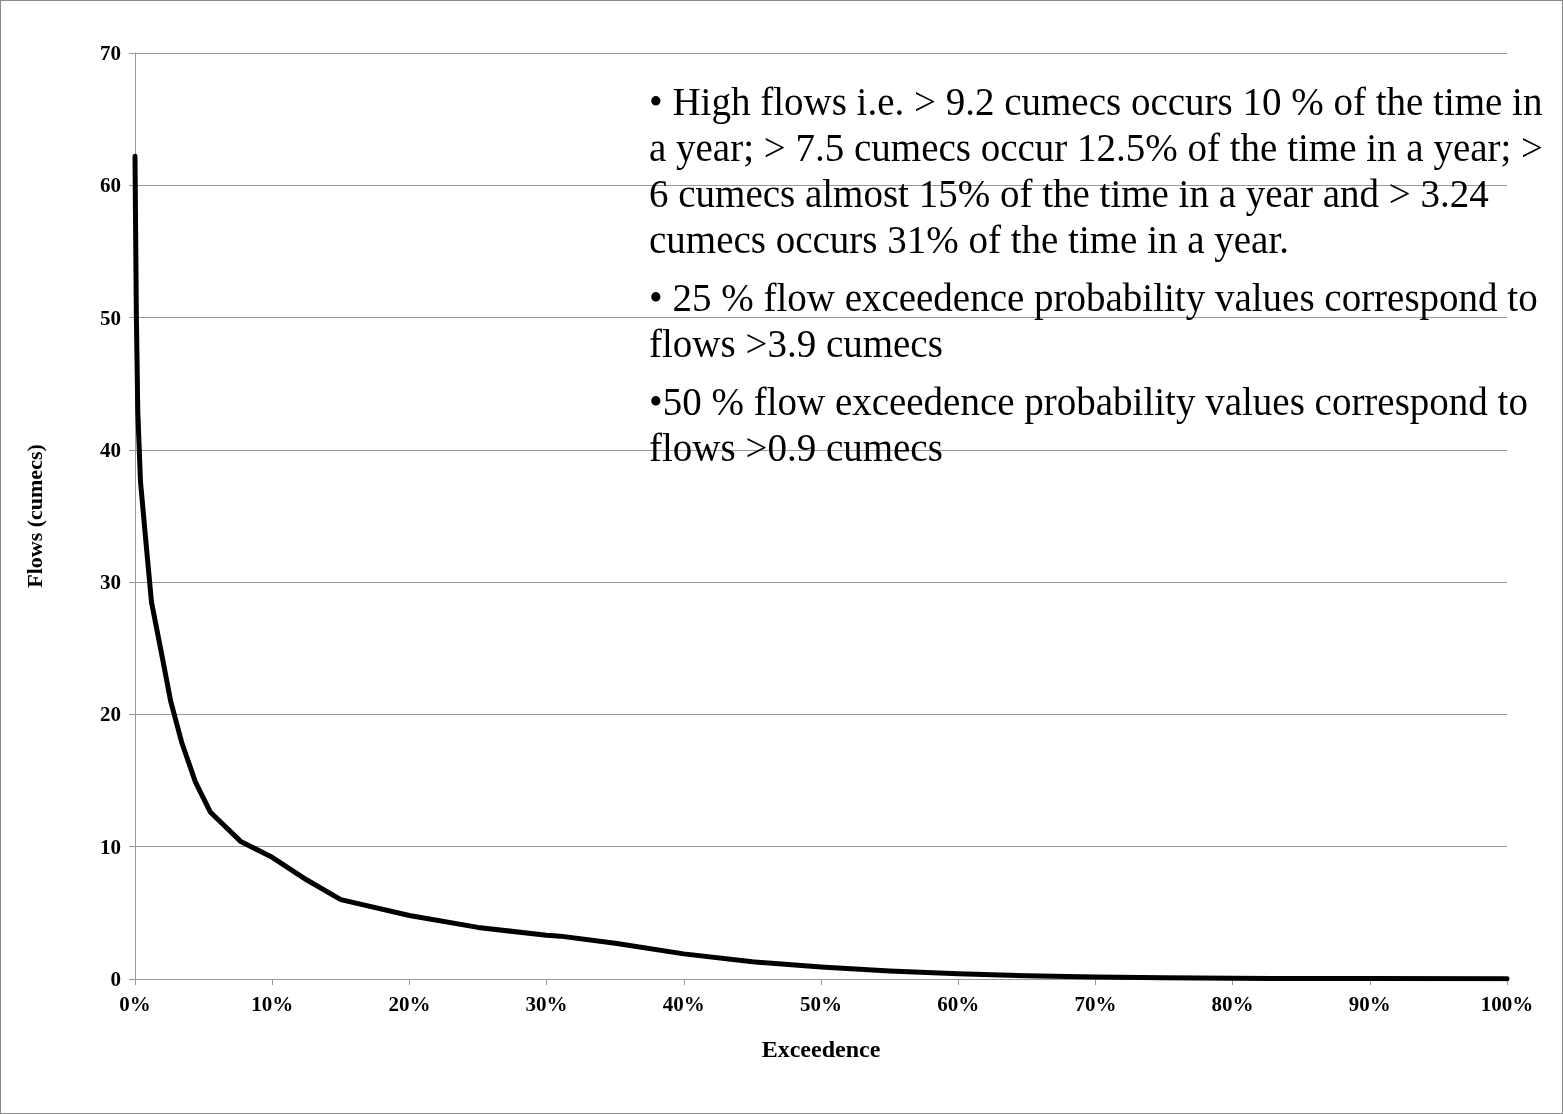  I want to click on annotation: • High flows i.e. > 9.2 cumecs occurs 10 % of the time in a year; > 7.5 cumecs occur 12.5% of the time in a year; > 6 cumecs almost 15% of the time in a year and > 3.24 cumecs occurs 31% of the time in a year., so click(1097, 171).